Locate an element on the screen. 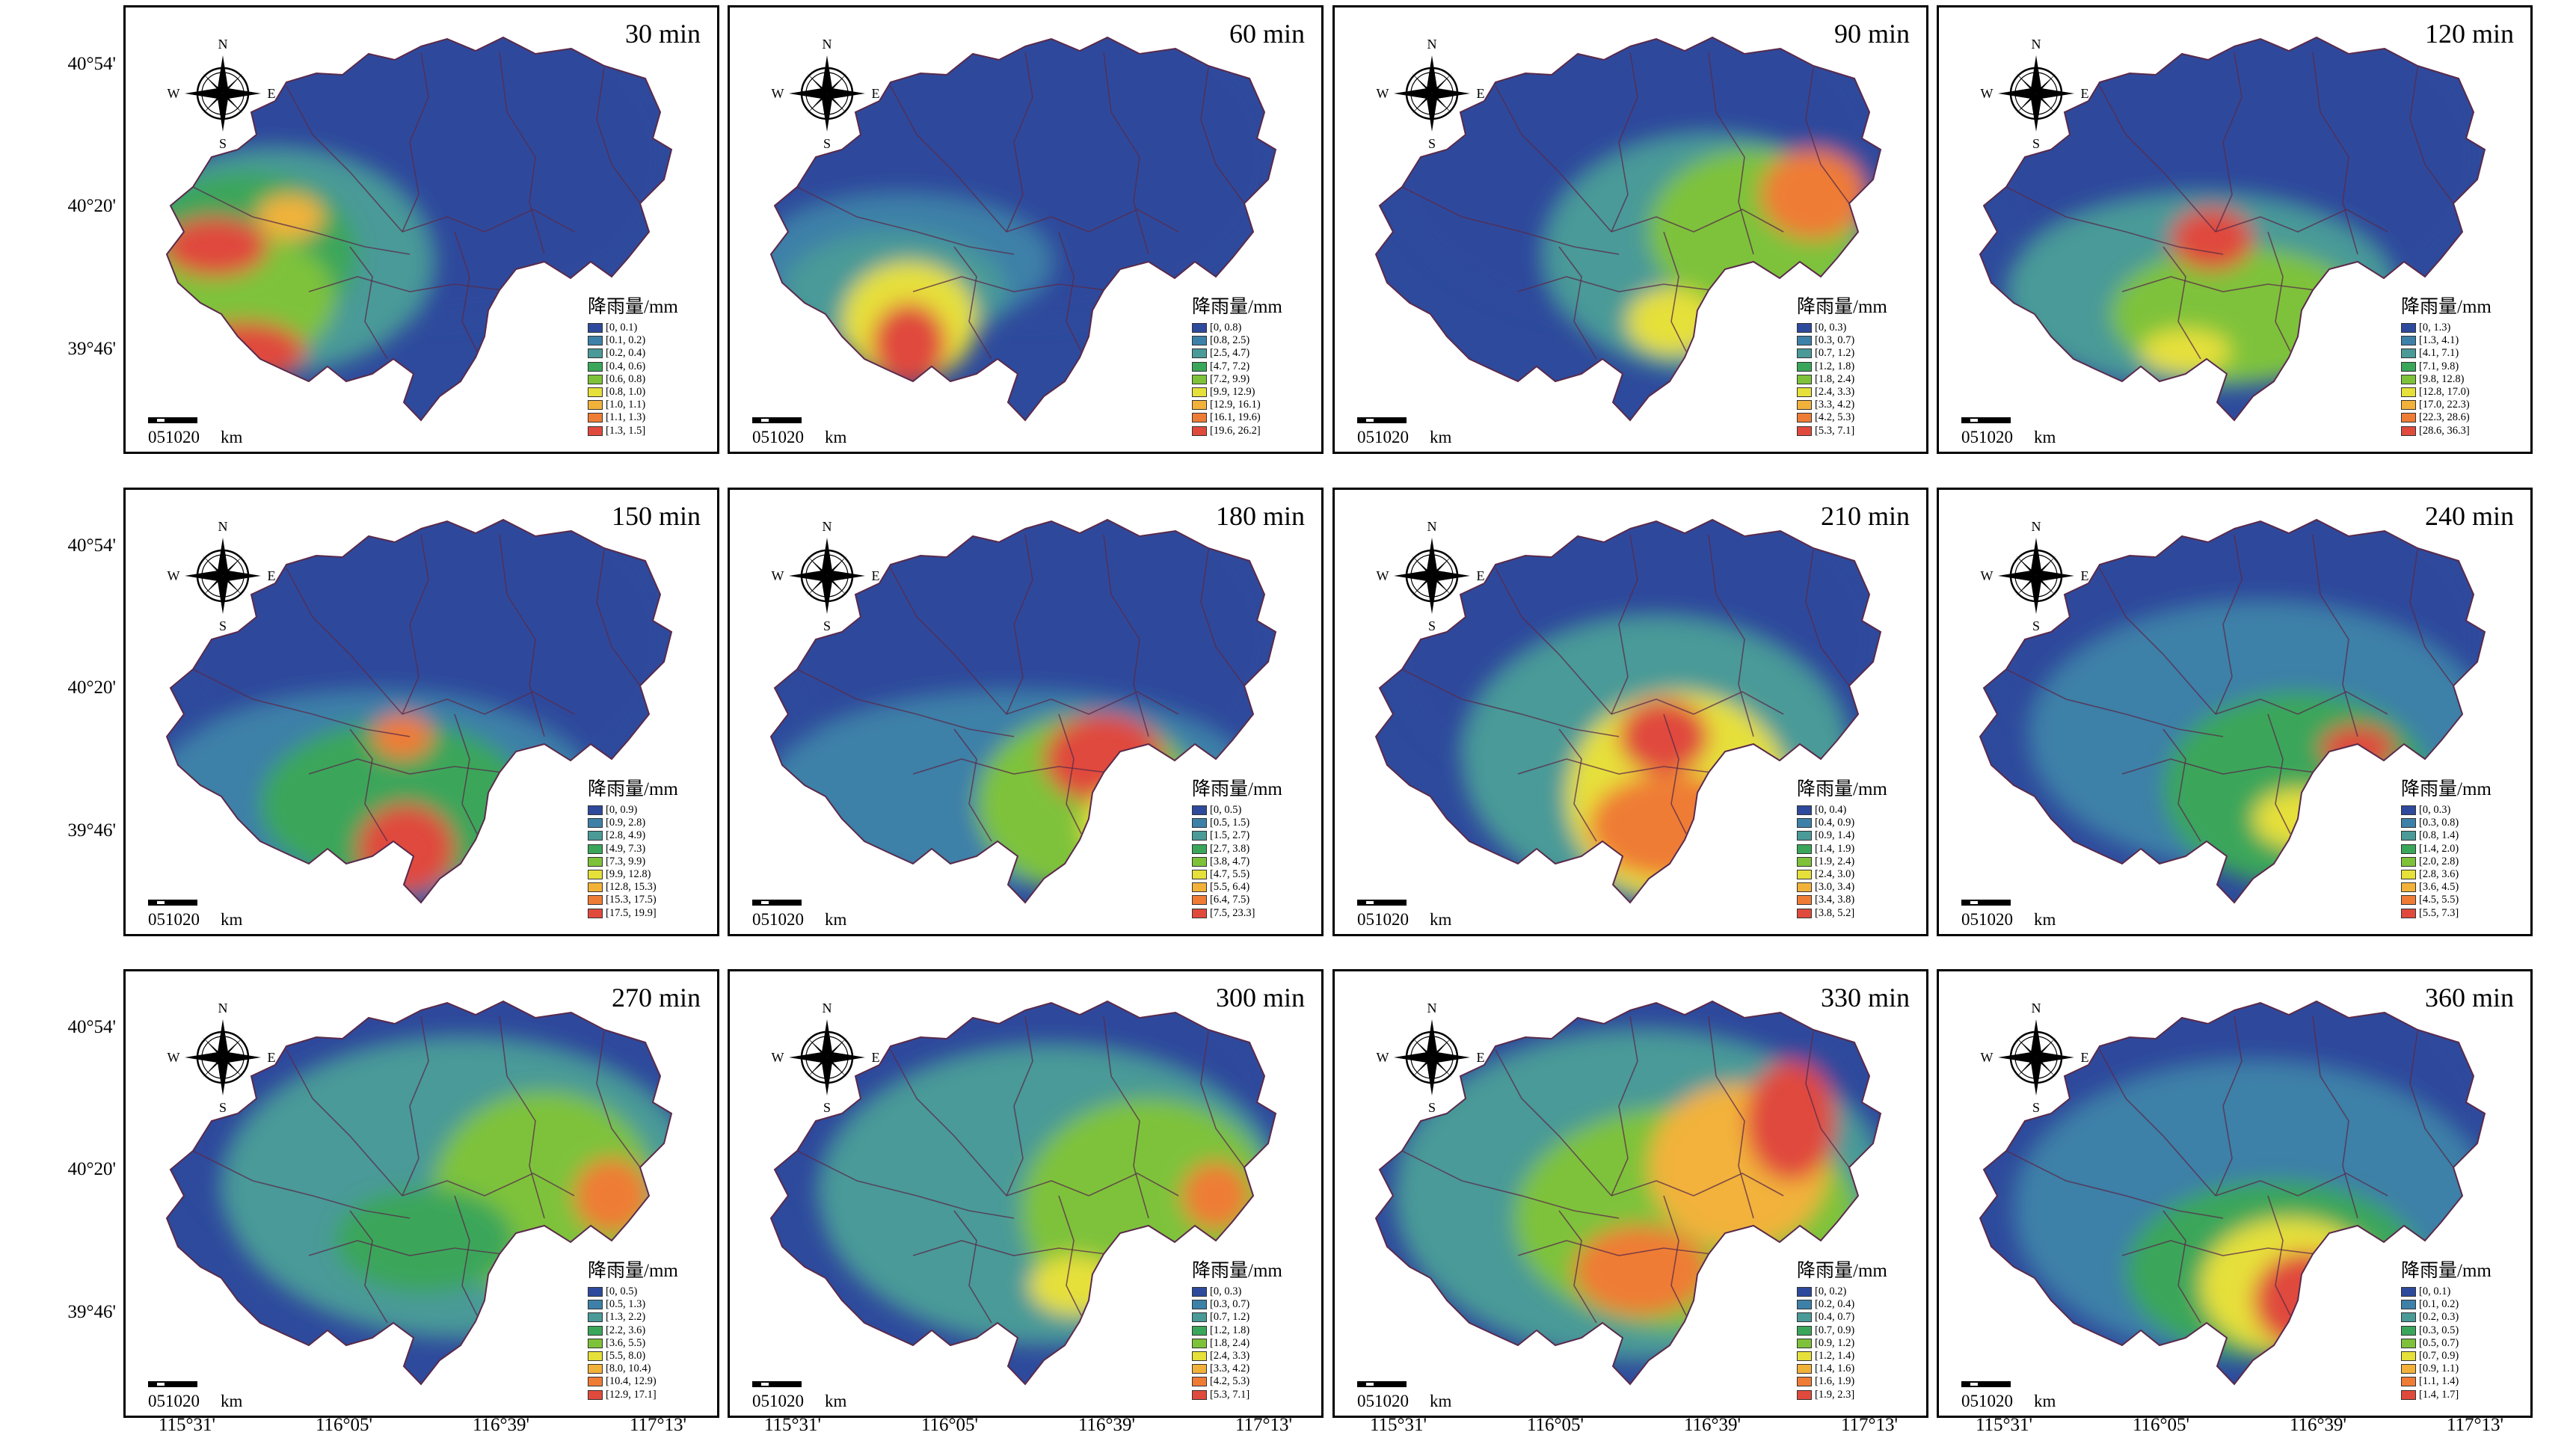 The width and height of the screenshot is (2576, 1450). legend-row: [7.3, 9.9) is located at coordinates (651, 862).